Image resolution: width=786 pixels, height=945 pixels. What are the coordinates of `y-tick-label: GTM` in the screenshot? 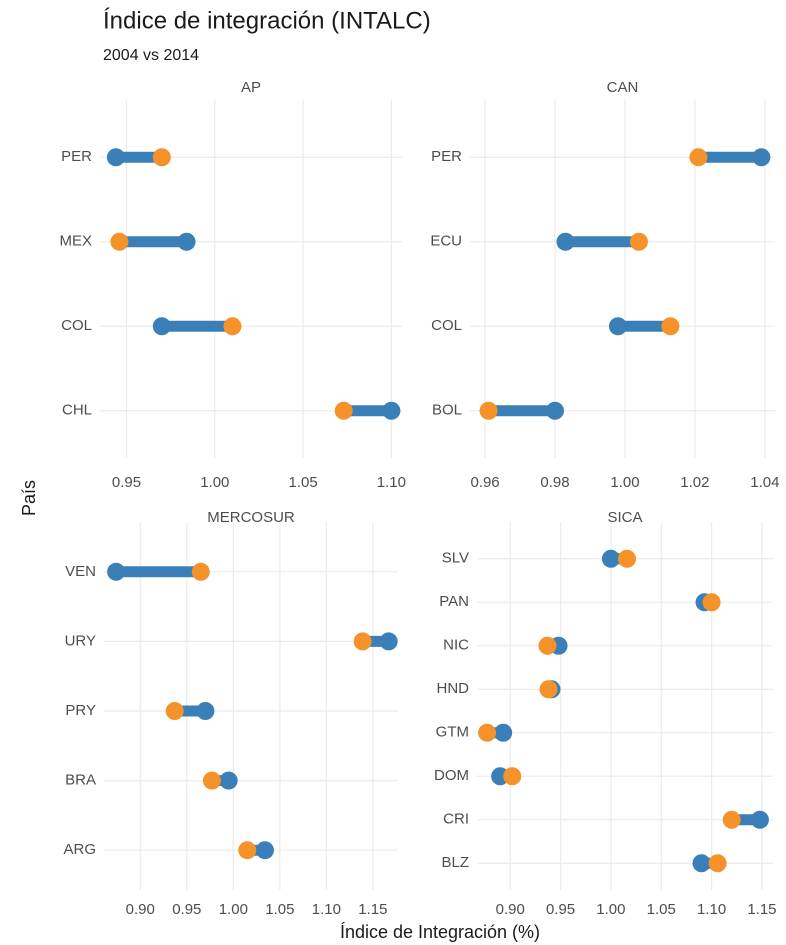 It's located at (452, 732).